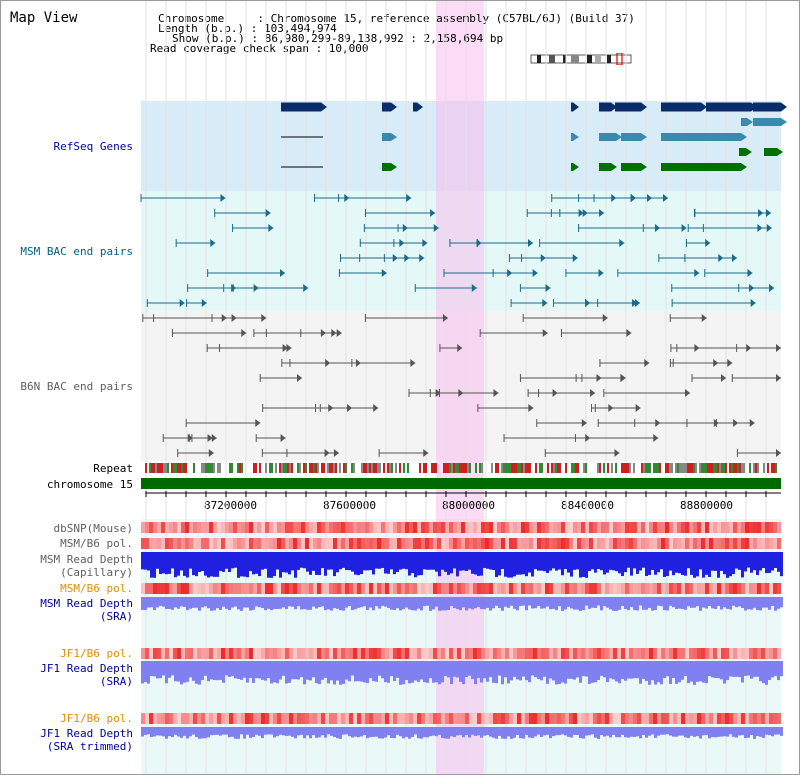 This screenshot has width=800, height=775. What do you see at coordinates (460, 387) in the screenshot?
I see `highlight-region` at bounding box center [460, 387].